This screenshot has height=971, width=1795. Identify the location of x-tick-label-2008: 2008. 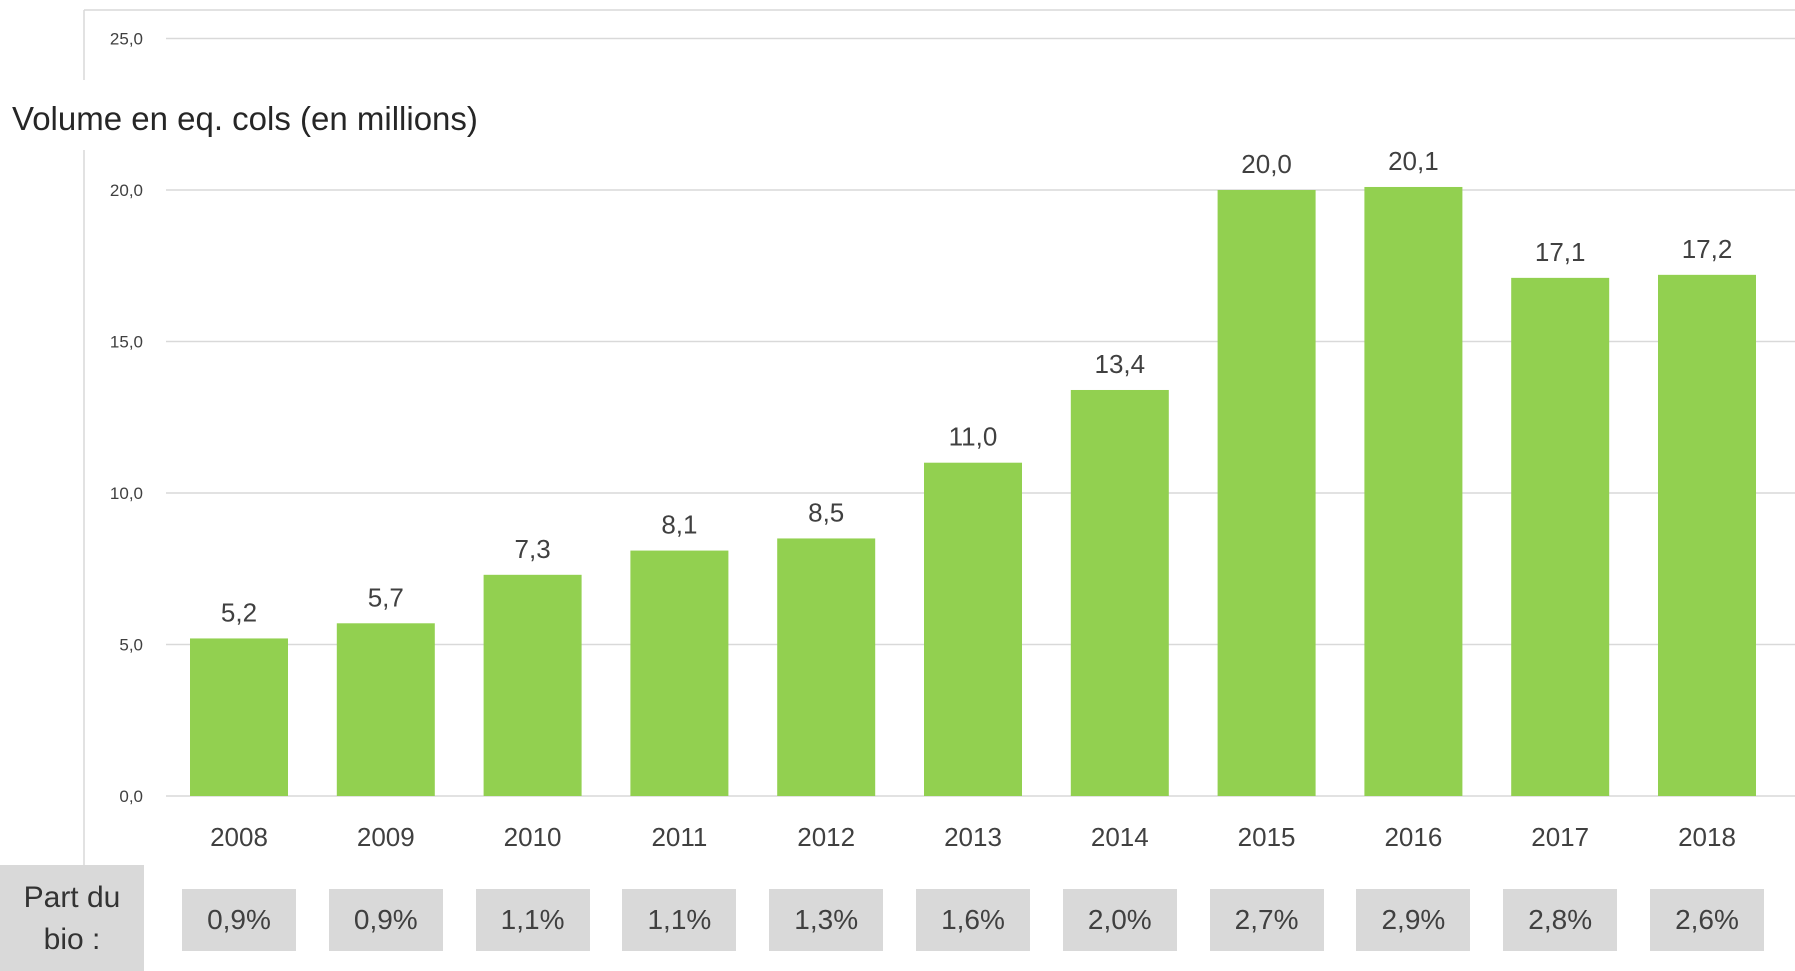
(239, 837).